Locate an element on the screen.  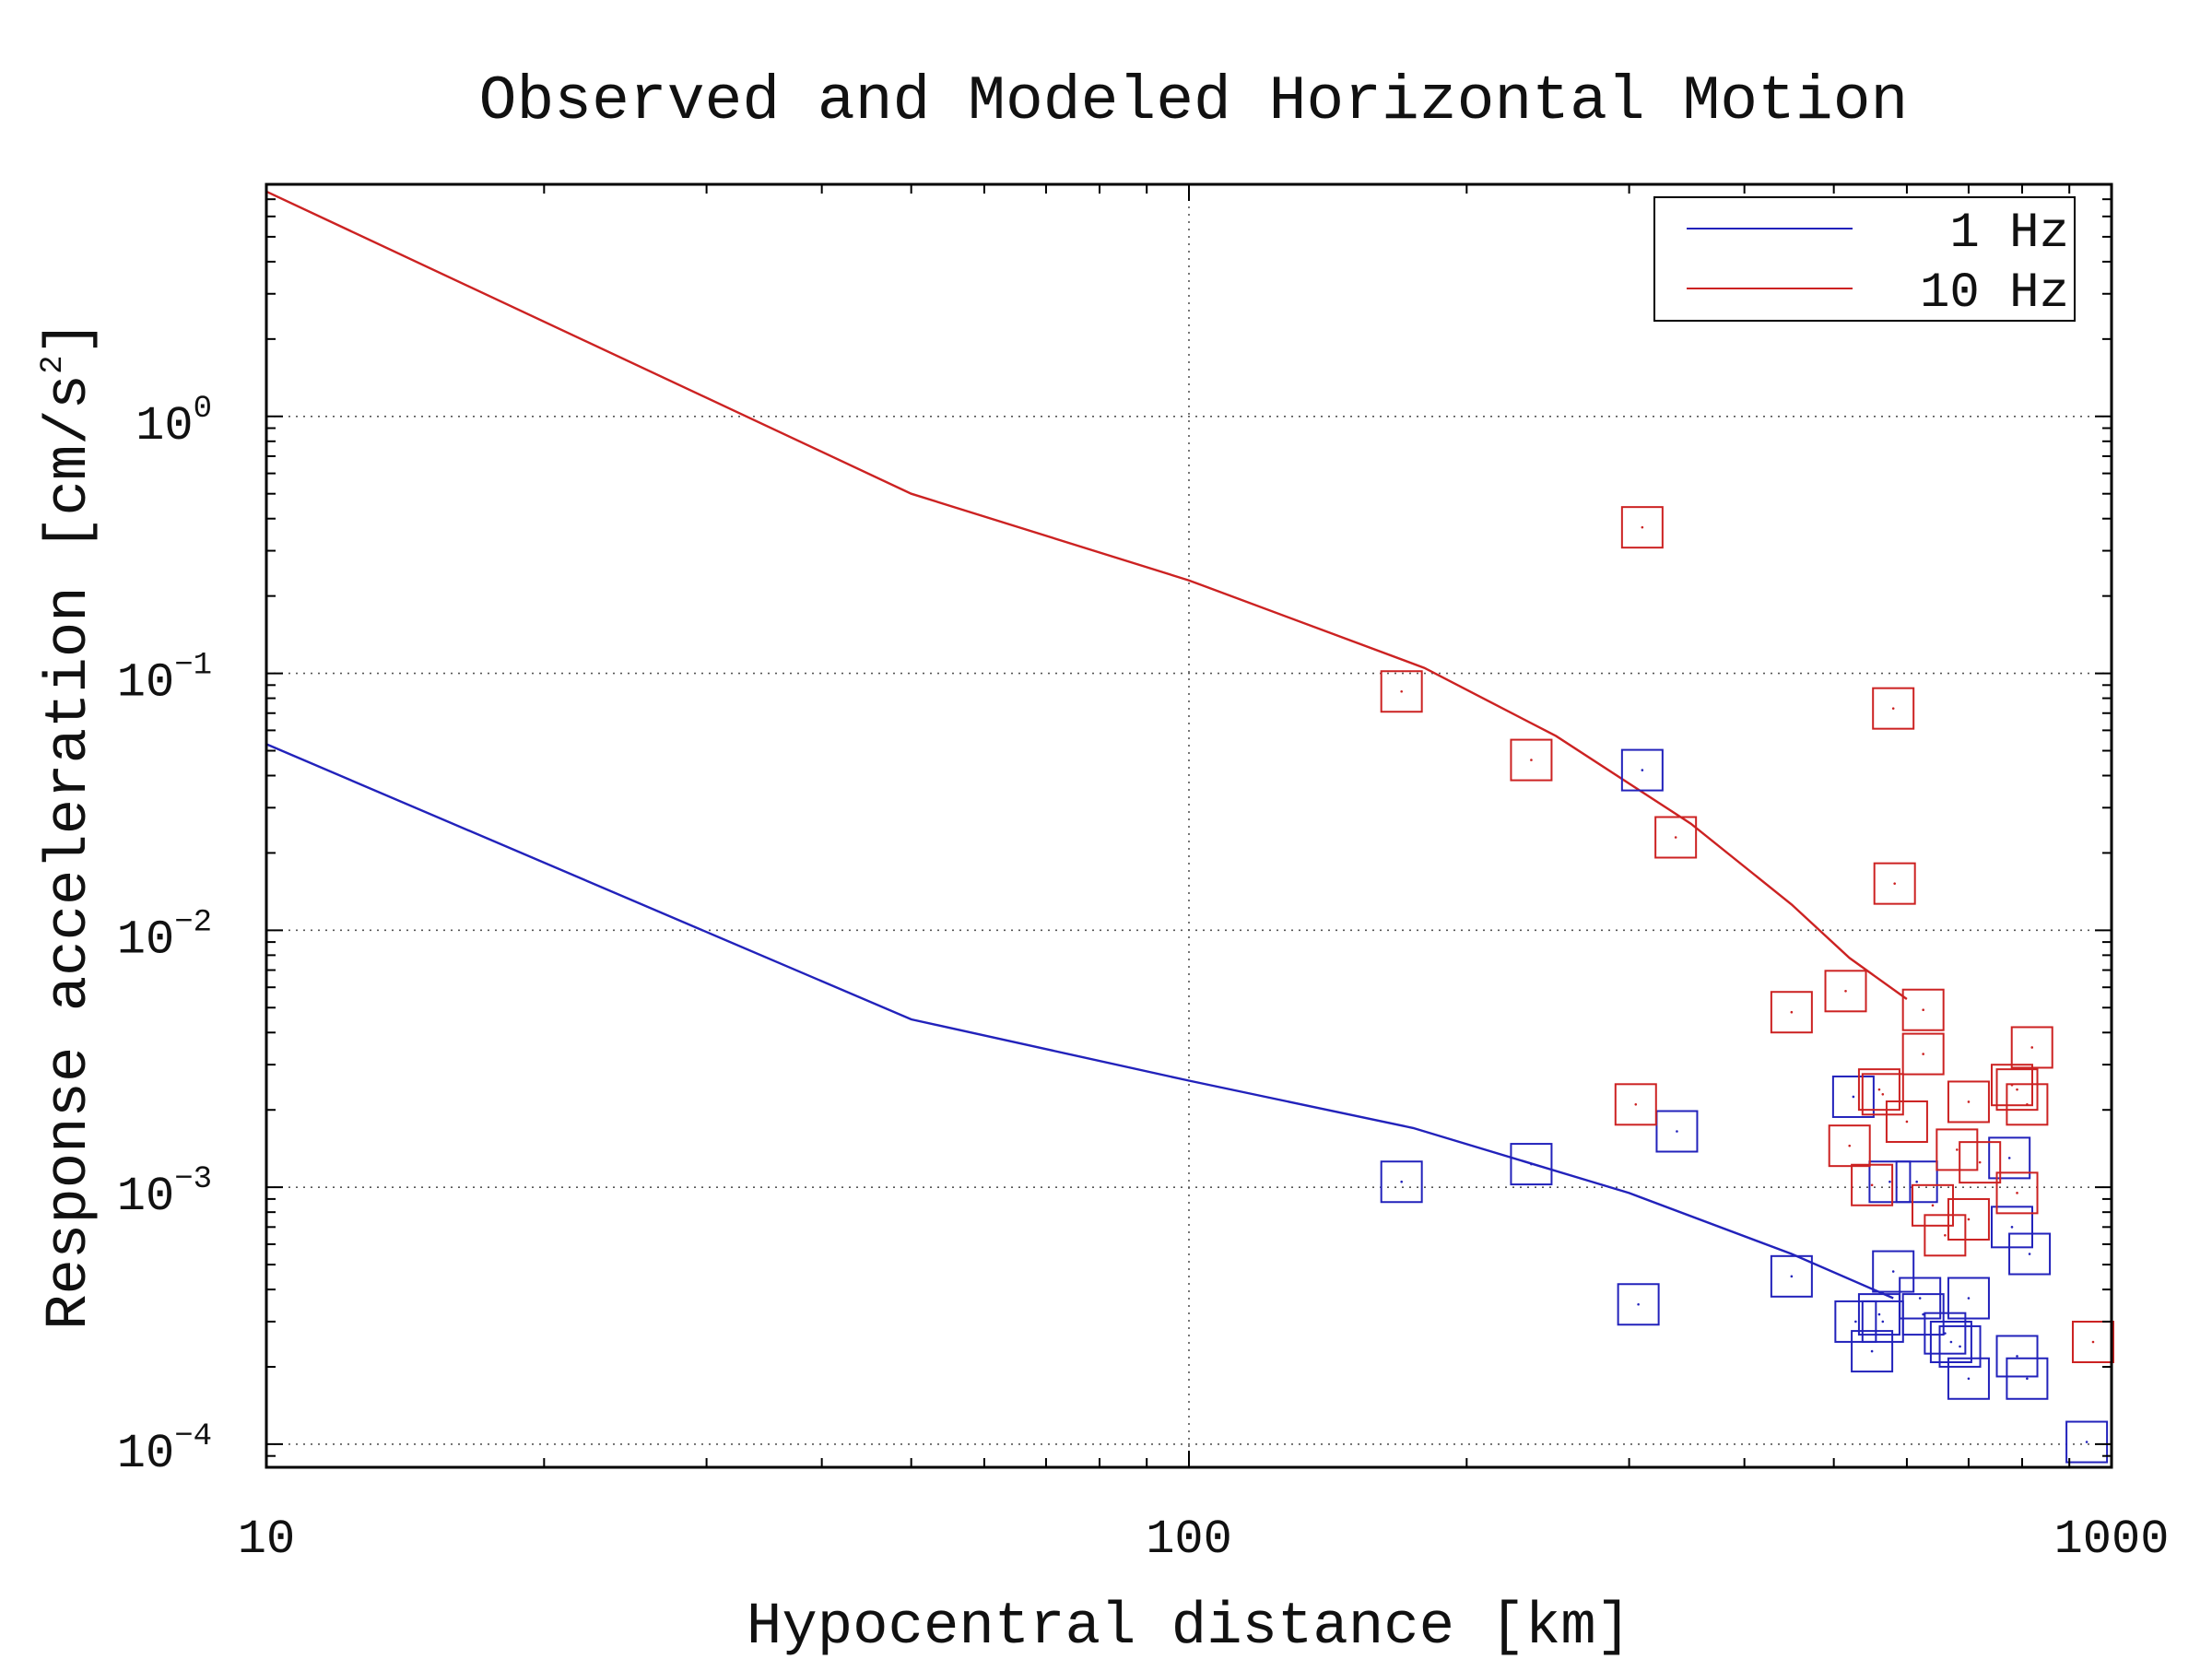
y-tick-label: 10⁻² is located at coordinates (164, 936).